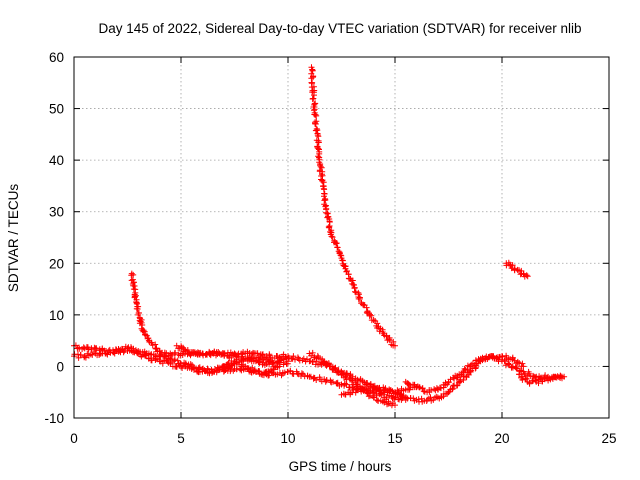 The image size is (640, 480). Describe the element at coordinates (56, 263) in the screenshot. I see `y-tick-label: 20` at that location.